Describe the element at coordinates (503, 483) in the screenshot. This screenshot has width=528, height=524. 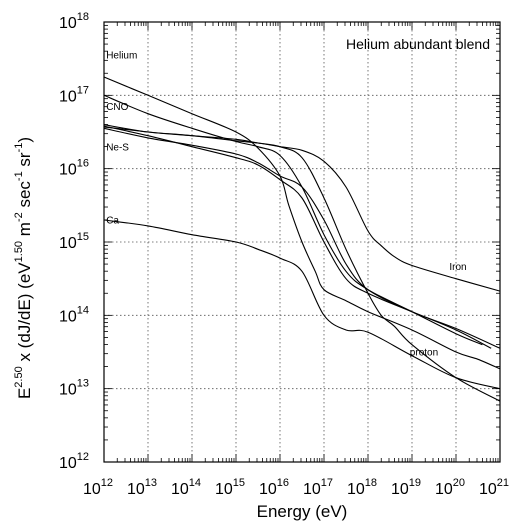
I see `x-tick-exp: 21` at that location.